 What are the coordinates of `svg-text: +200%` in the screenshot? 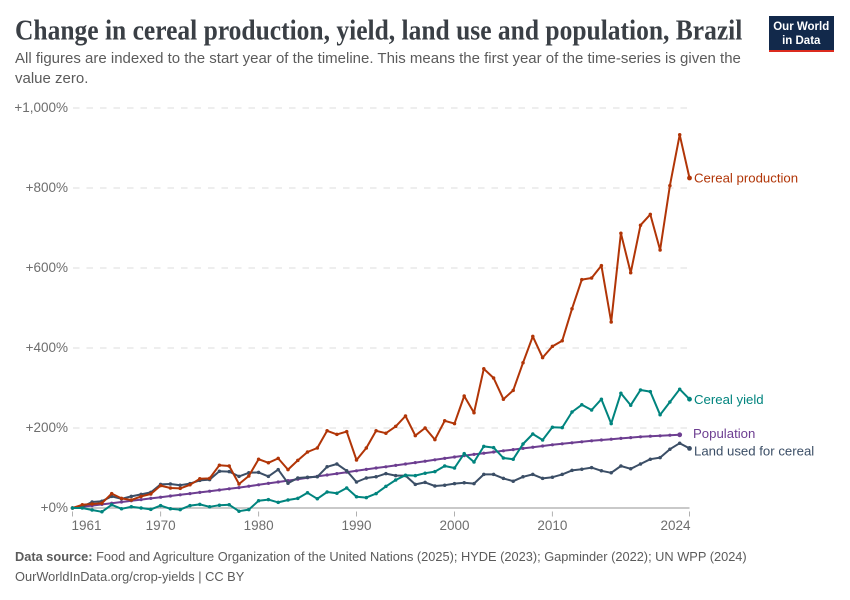 It's located at (47, 427).